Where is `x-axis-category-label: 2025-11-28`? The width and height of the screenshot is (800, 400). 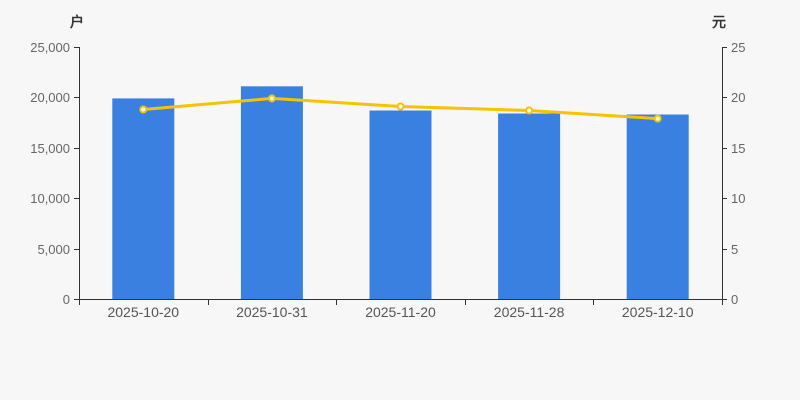
x-axis-category-label: 2025-11-28 is located at coordinates (529, 312).